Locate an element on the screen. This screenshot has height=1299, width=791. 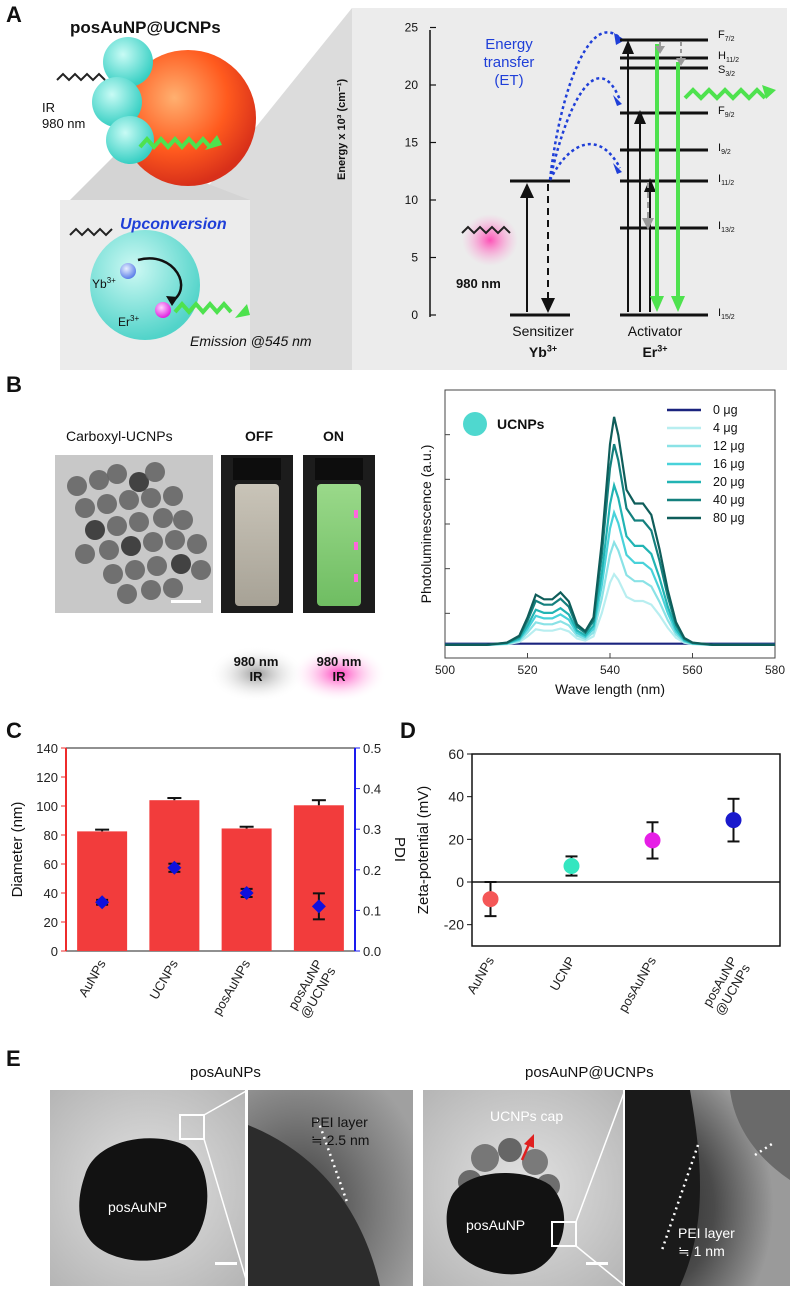
emission-wave-icon is located at coordinates (175, 143).